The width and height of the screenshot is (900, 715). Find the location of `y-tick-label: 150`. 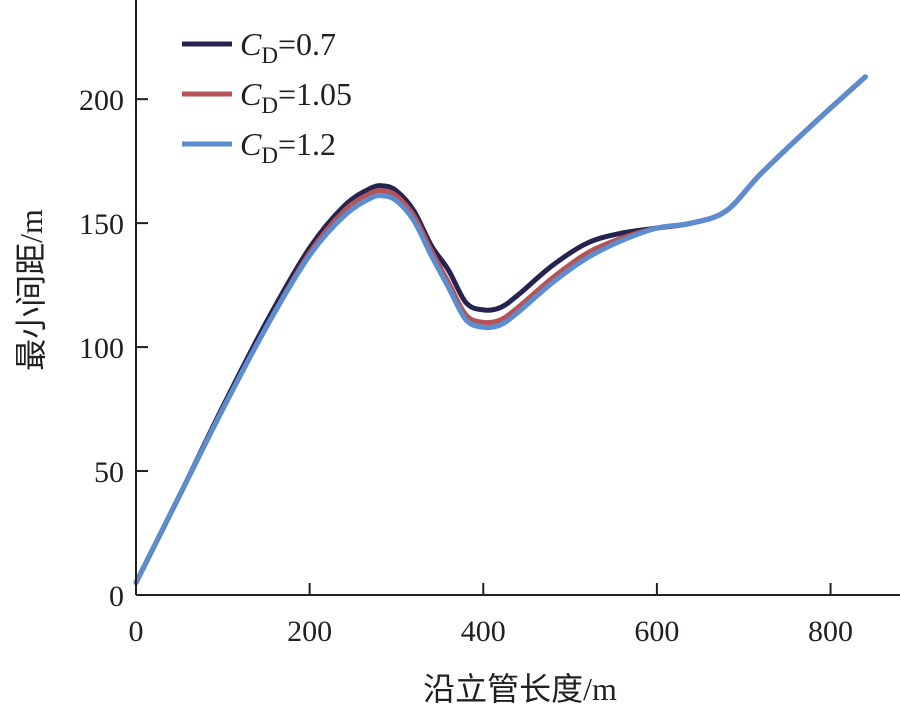

y-tick-label: 150 is located at coordinates (101, 224).